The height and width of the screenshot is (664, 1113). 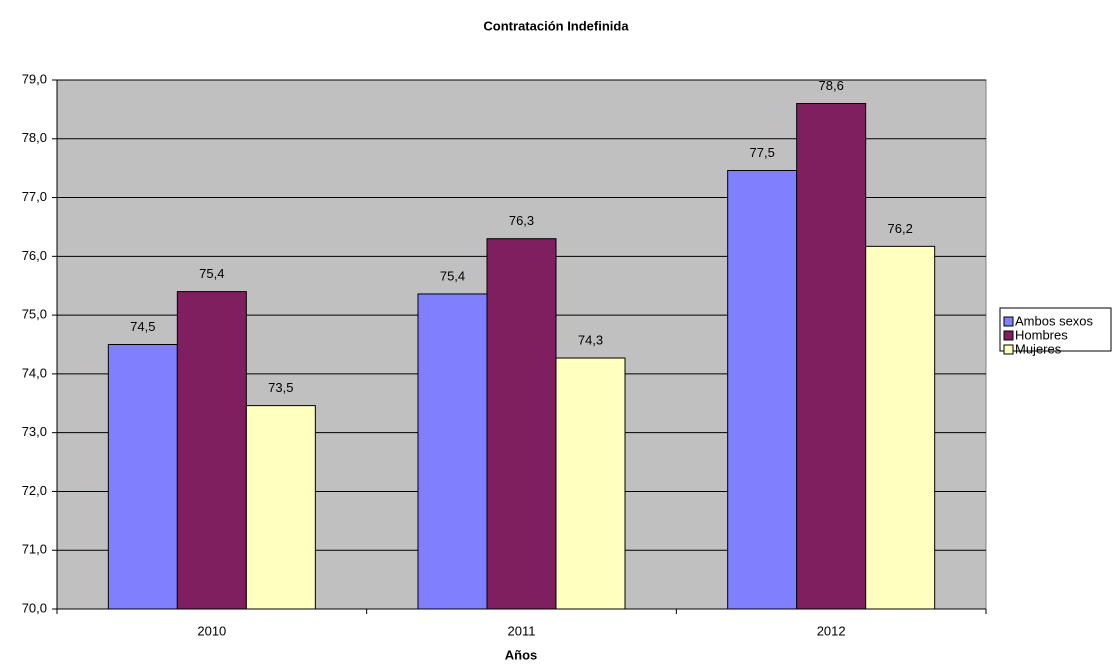 I want to click on y-tick-label: 78,0, so click(x=34, y=137).